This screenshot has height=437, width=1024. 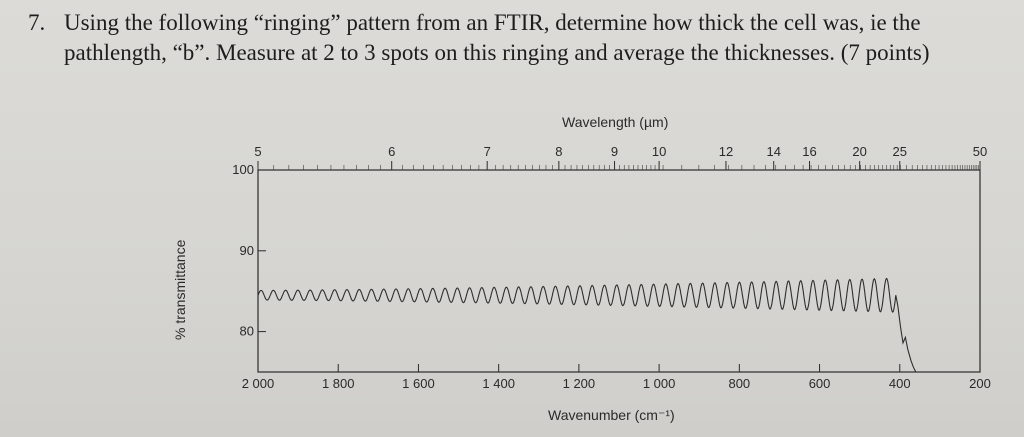 I want to click on question-number: 7., so click(x=37, y=22).